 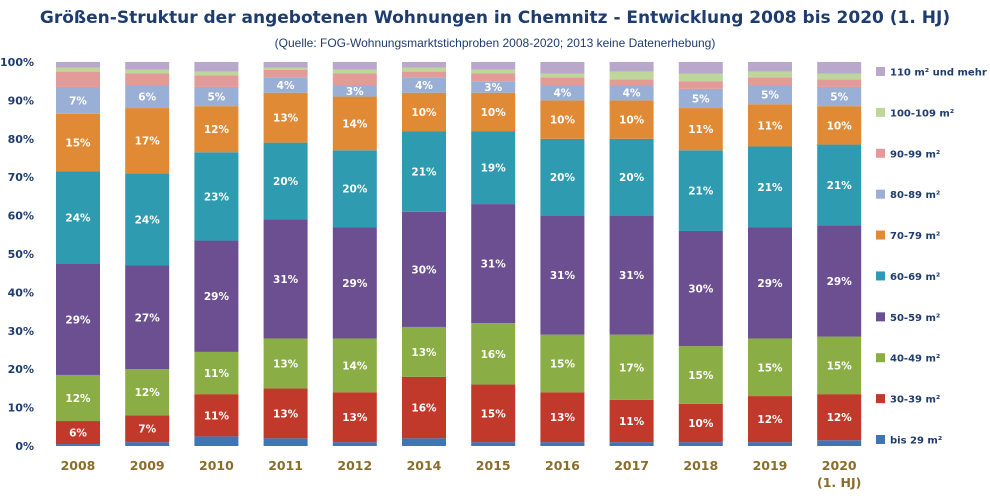 What do you see at coordinates (78, 465) in the screenshot?
I see `x-tick-label: 2008` at bounding box center [78, 465].